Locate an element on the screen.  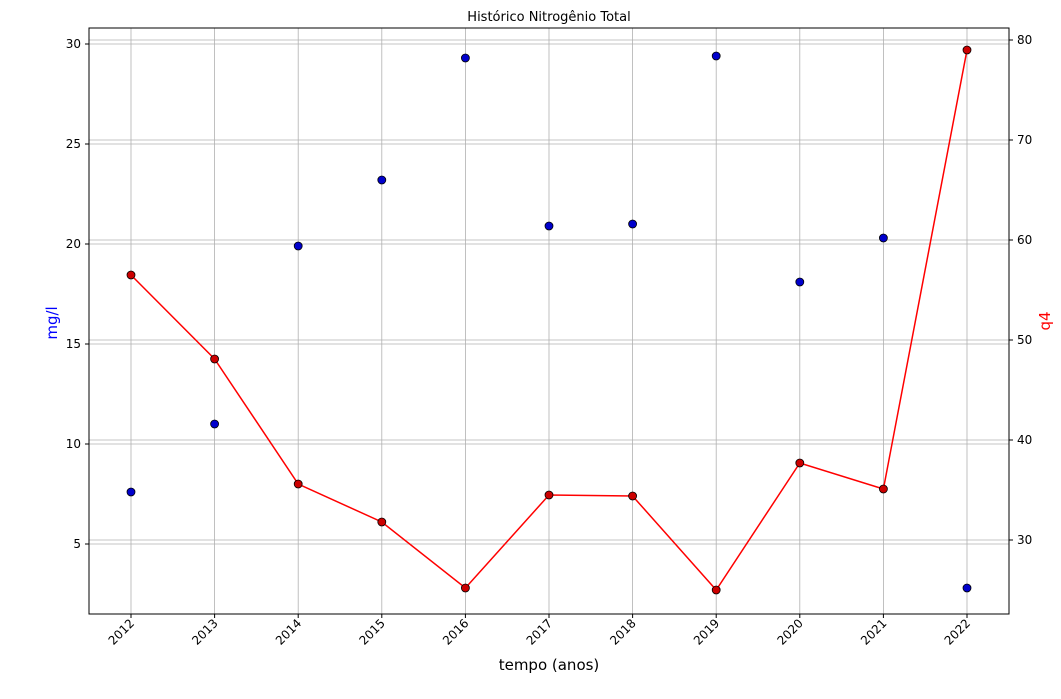
right-y-tick-label: 30 is located at coordinates (1024, 540).